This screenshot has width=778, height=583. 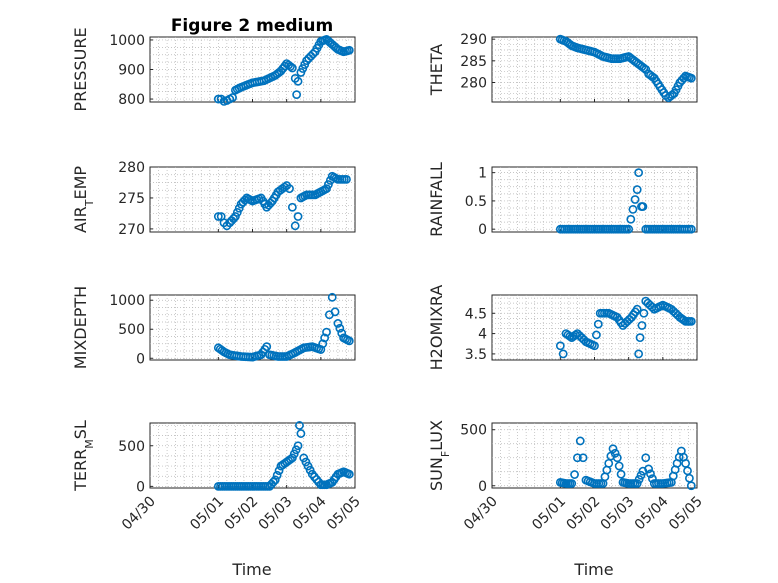 I want to click on y-tick-label: 900, so click(x=131, y=71).